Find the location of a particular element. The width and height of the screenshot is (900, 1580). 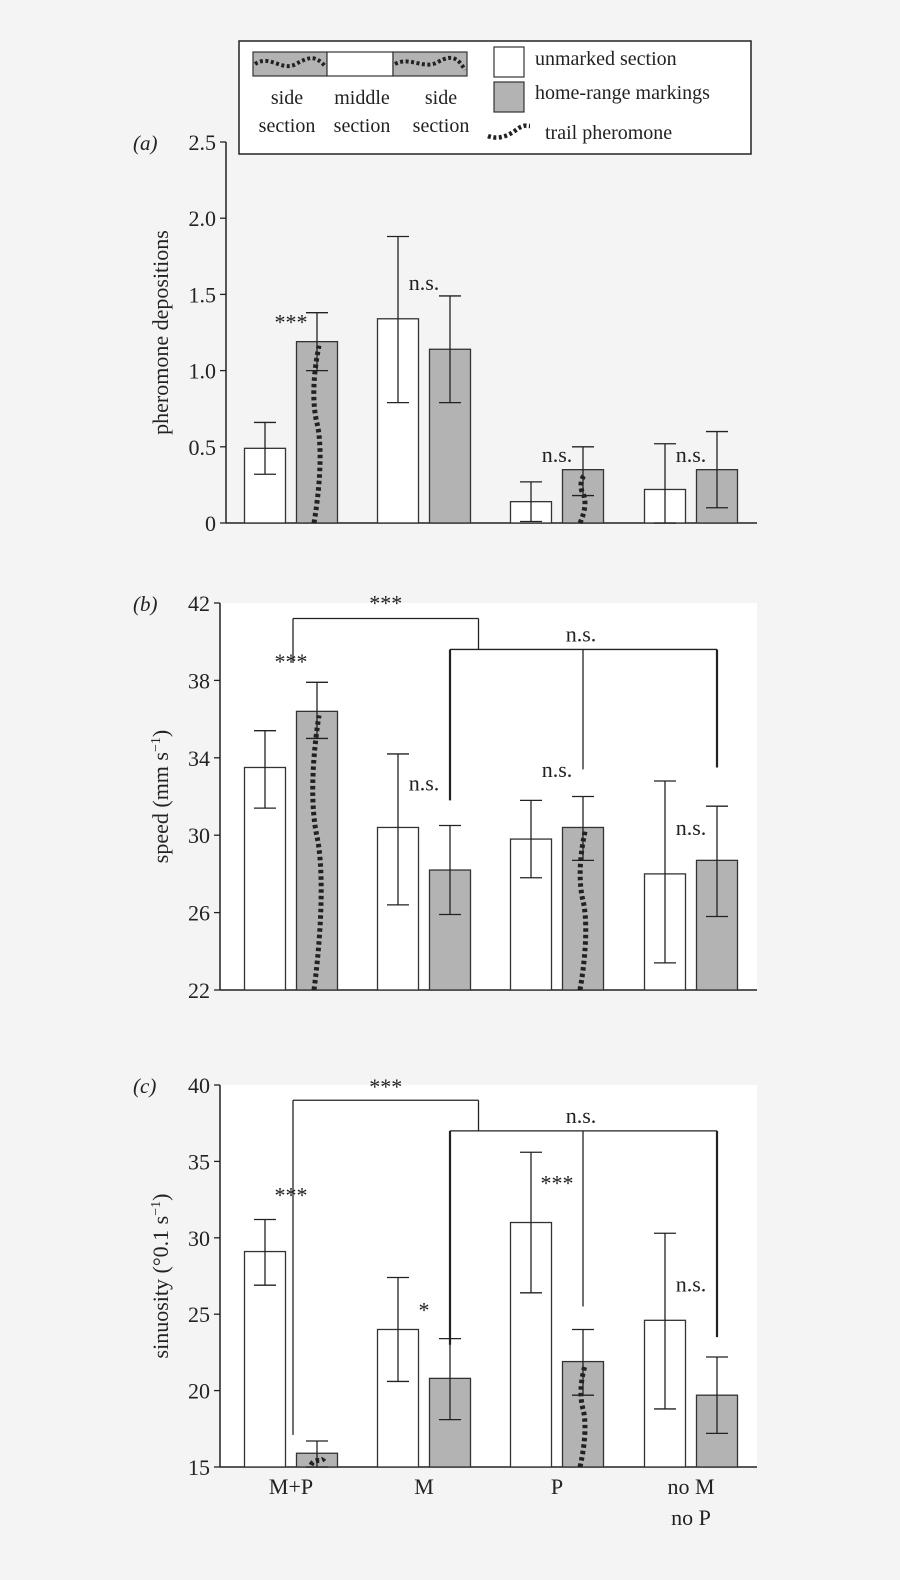

y-tick-label: 42 is located at coordinates (199, 603).